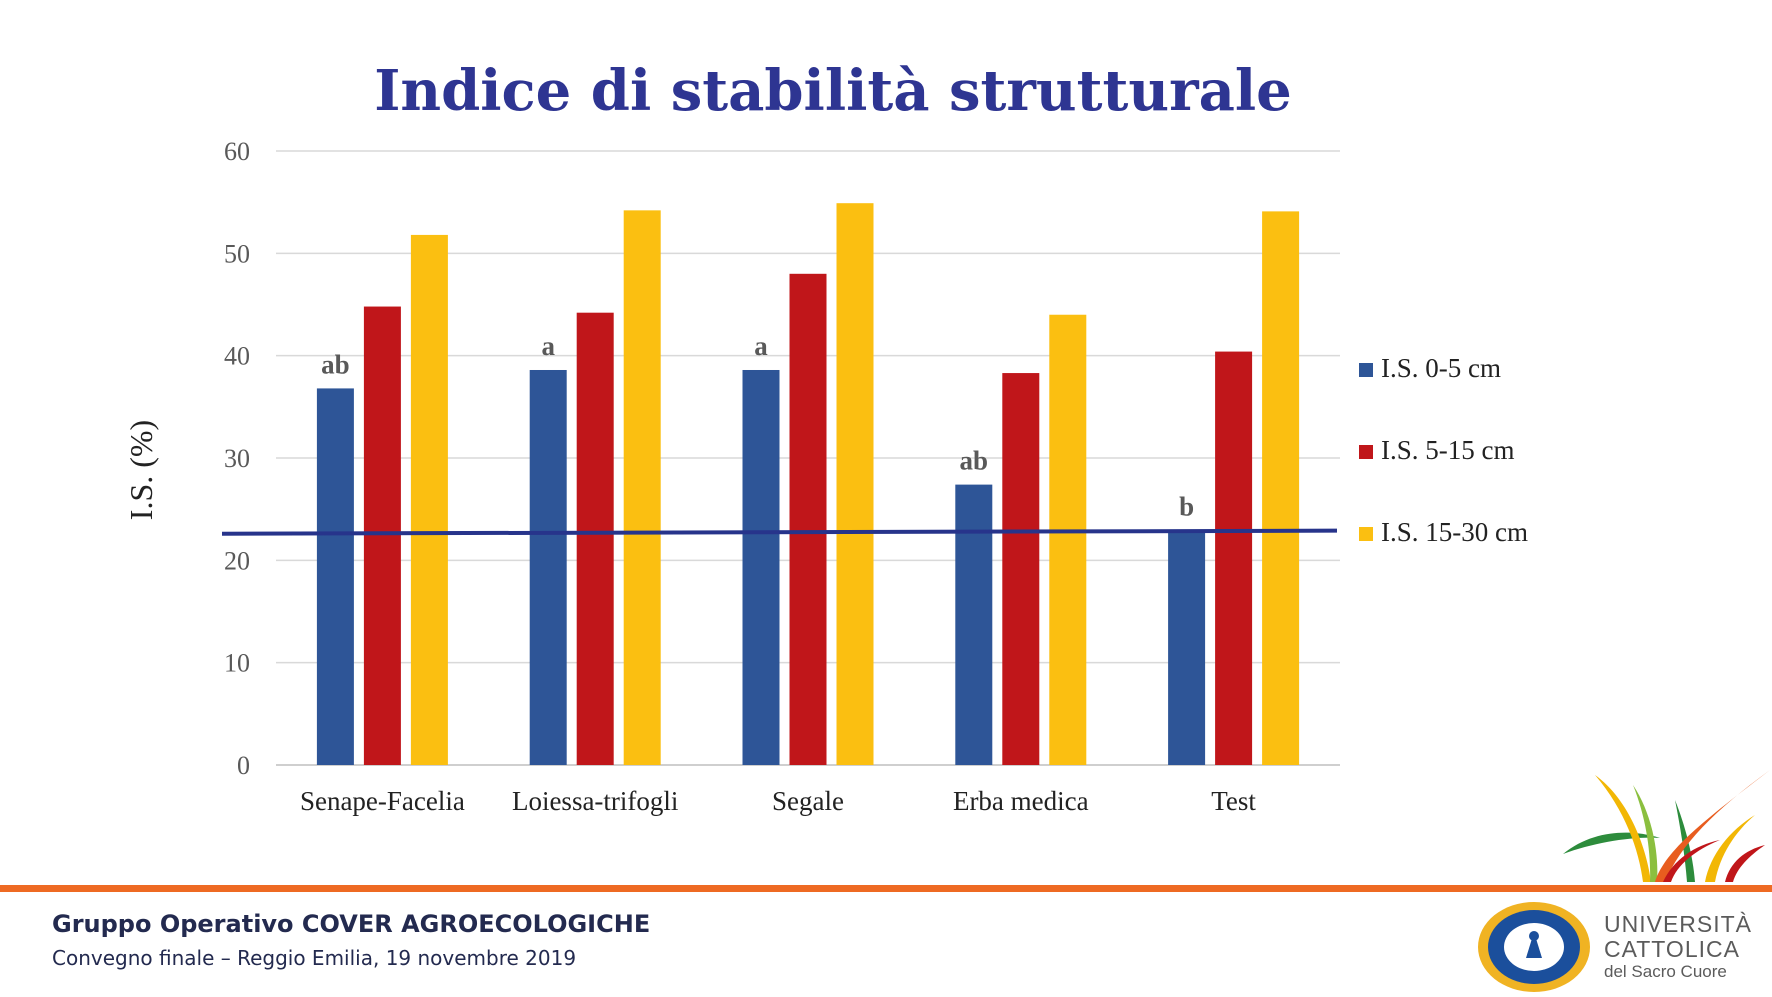  What do you see at coordinates (382, 801) in the screenshot?
I see `x-tick-label: Senape-Facelia` at bounding box center [382, 801].